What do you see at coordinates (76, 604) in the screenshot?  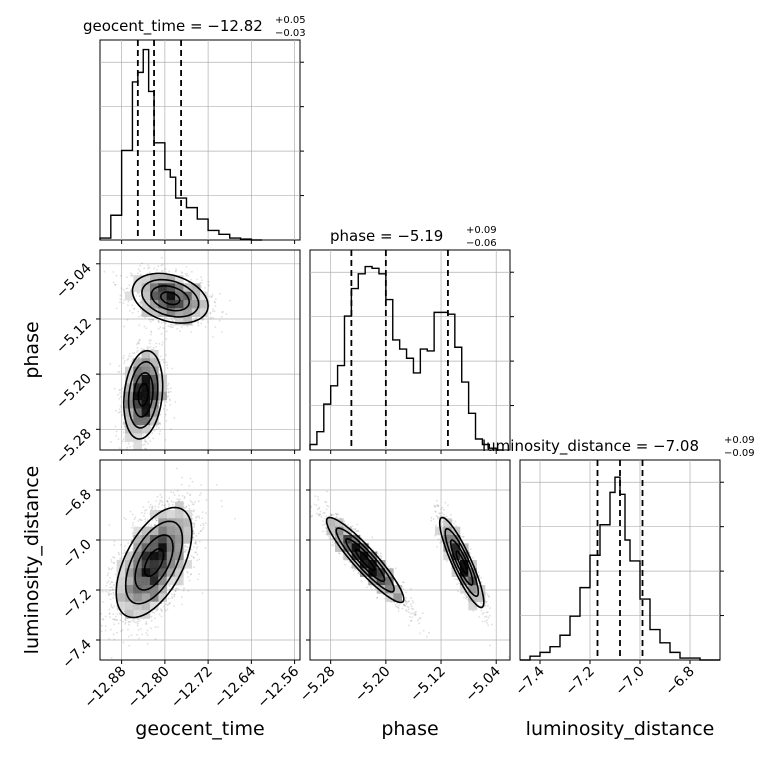 I see `y-tick-label: −7.2` at bounding box center [76, 604].